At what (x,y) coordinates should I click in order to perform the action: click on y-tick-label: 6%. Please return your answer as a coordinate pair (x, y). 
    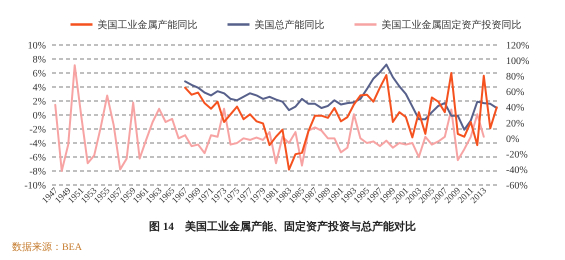
    Looking at the image, I should click on (39, 74).